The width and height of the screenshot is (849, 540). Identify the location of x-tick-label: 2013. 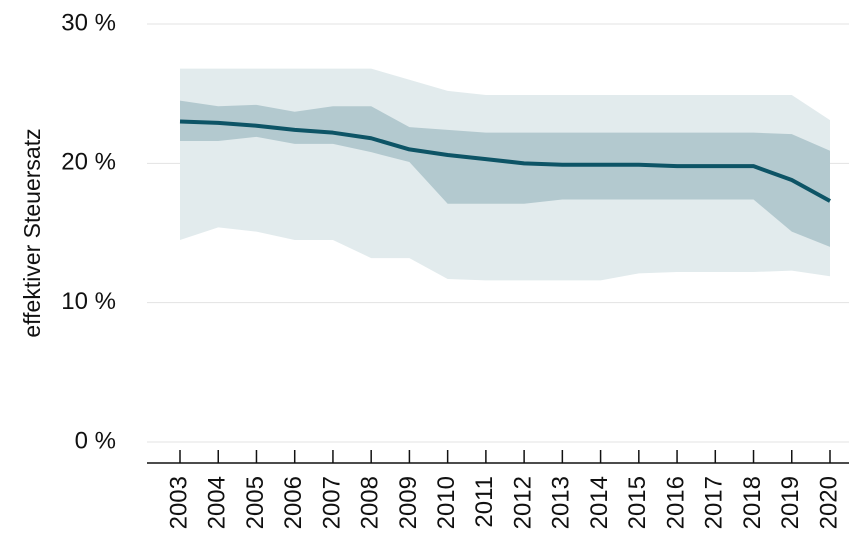
(561, 502).